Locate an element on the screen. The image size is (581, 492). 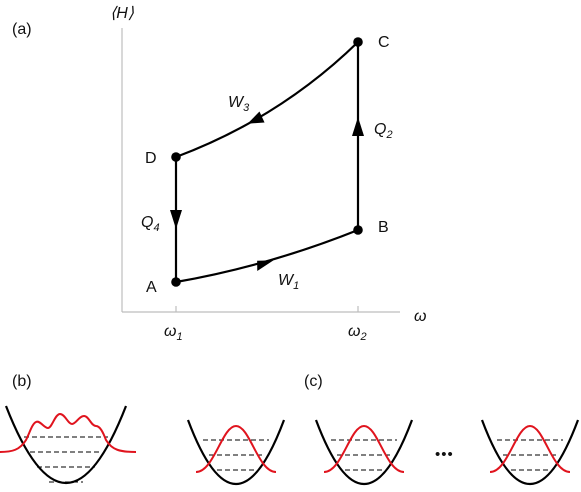
edge-label-w1: W1 is located at coordinates (288, 282).